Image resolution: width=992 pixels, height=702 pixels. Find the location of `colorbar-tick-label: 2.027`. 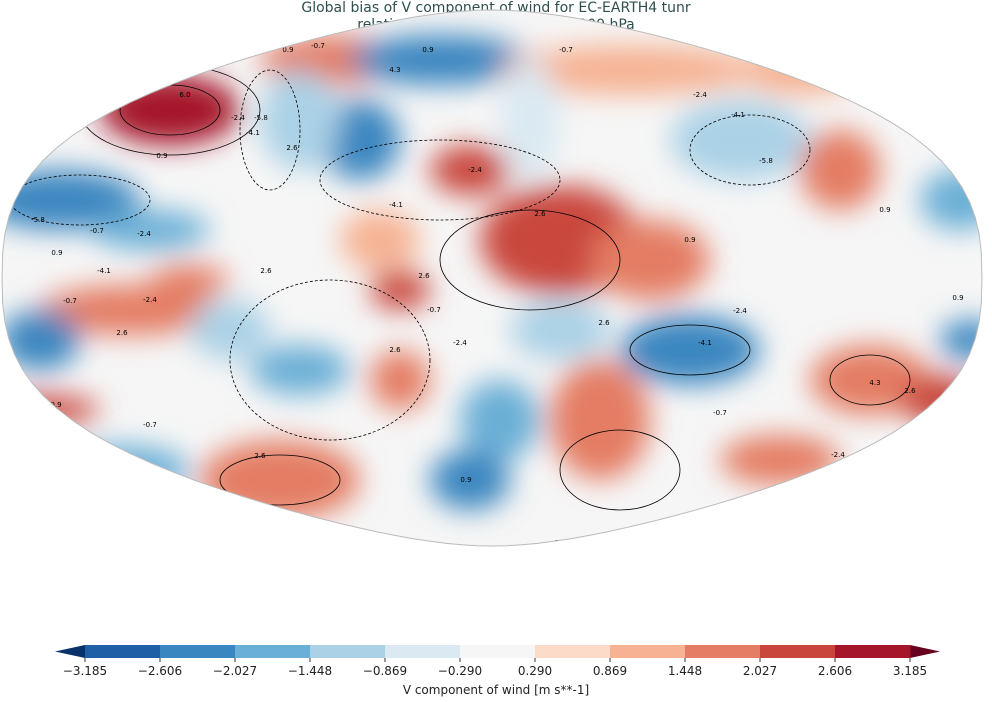

colorbar-tick-label: 2.027 is located at coordinates (760, 671).